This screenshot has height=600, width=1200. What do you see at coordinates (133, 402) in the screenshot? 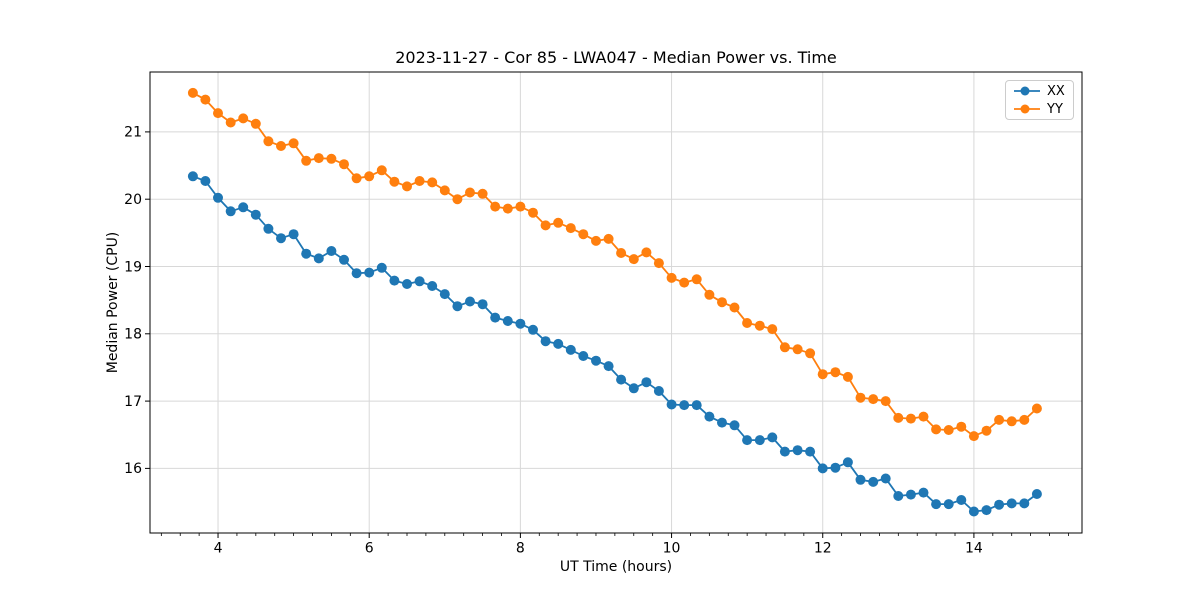
I see `y-tick-label: 17` at bounding box center [133, 402].